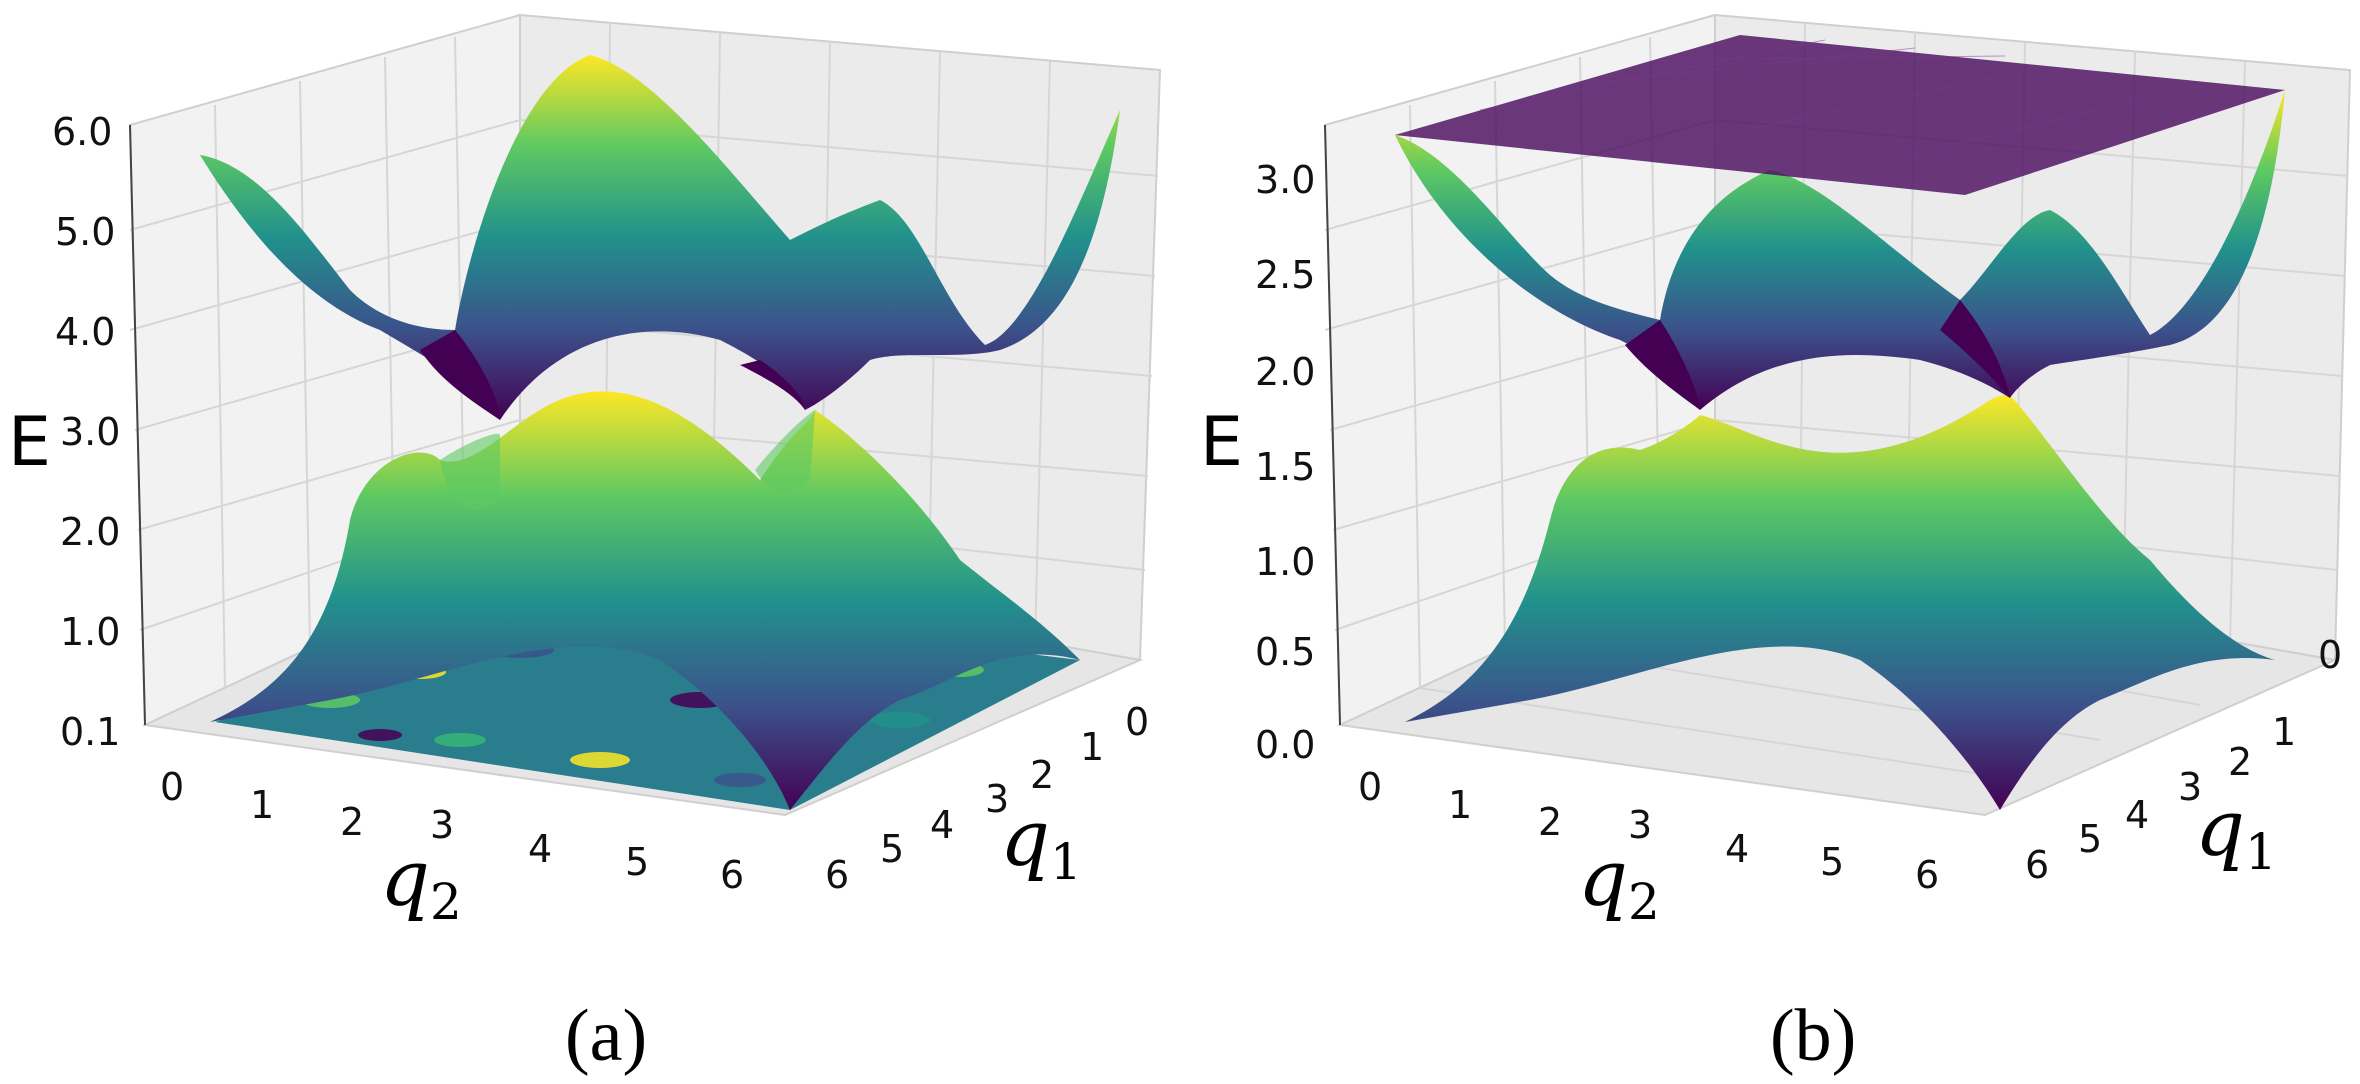 Image resolution: width=2360 pixels, height=1084 pixels. I want to click on lower-band-surface-b, so click(1840, 602).